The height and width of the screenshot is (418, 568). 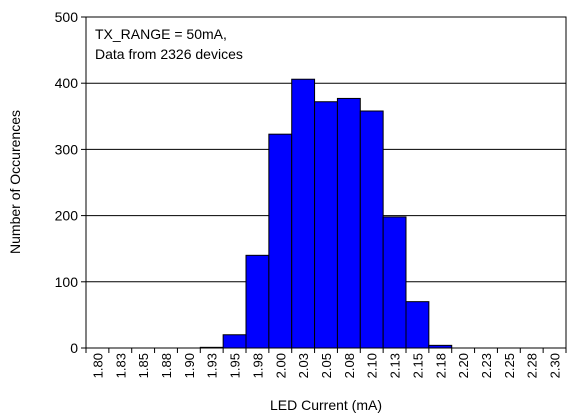 What do you see at coordinates (280, 365) in the screenshot?
I see `x-tick-label: 2.00` at bounding box center [280, 365].